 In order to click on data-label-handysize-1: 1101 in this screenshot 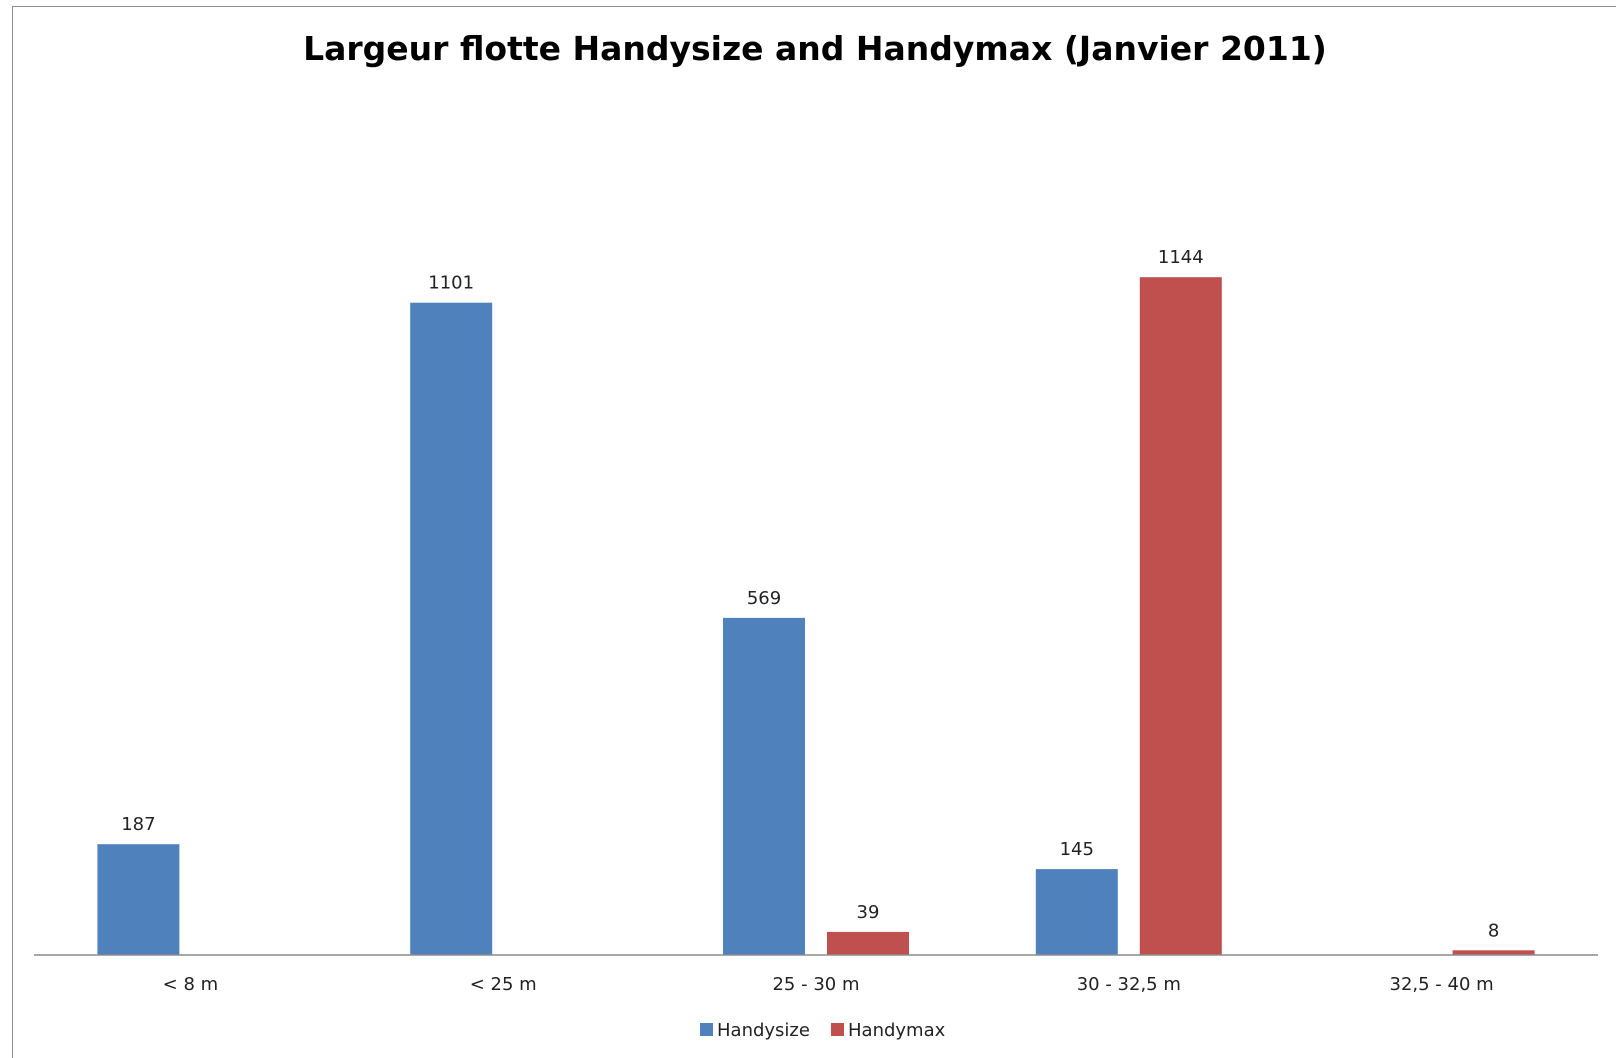, I will do `click(451, 283)`.